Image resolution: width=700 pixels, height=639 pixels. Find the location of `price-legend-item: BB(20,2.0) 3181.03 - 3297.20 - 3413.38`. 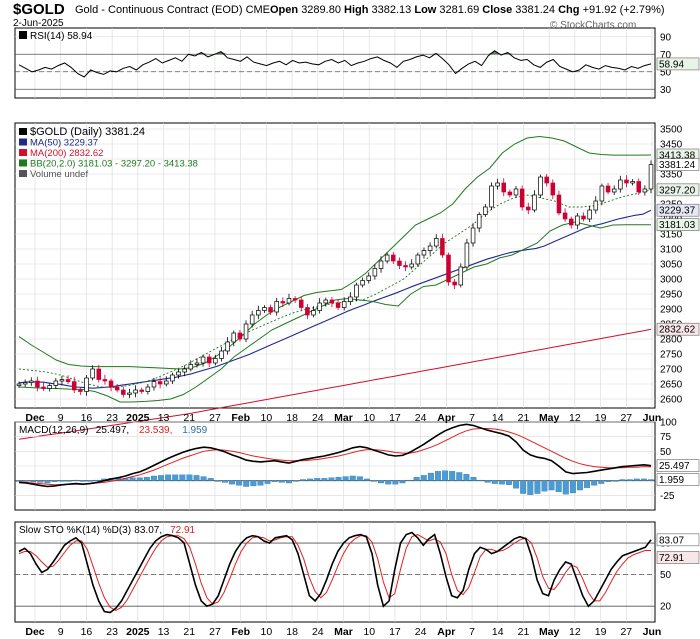

price-legend-item: BB(20,2.0) 3181.03 - 3297.20 - 3413.38 is located at coordinates (114, 164).